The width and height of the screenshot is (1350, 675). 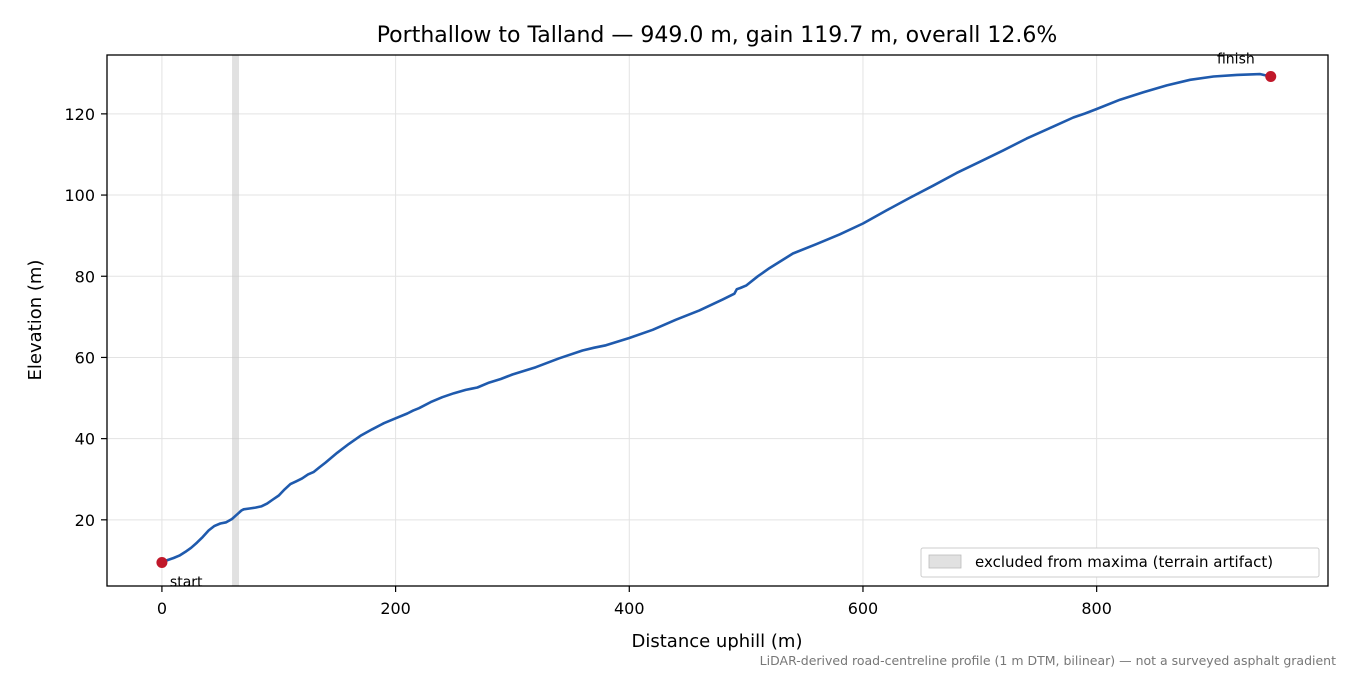 What do you see at coordinates (395, 608) in the screenshot?
I see `x-tick-label-200: 200` at bounding box center [395, 608].